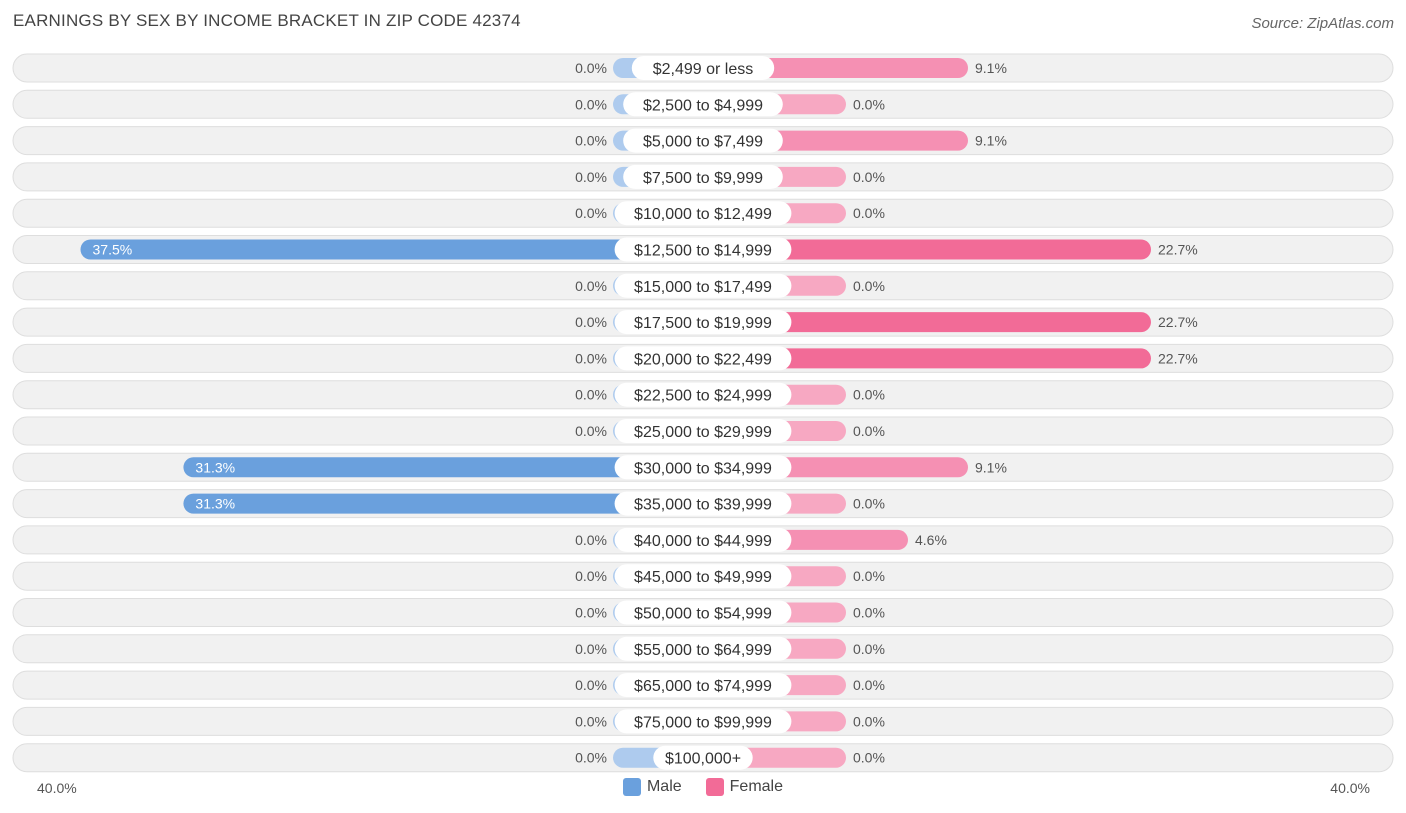 Image resolution: width=1406 pixels, height=813 pixels. I want to click on row-3: 0.0% 0.0% $7,500 to $9,999, so click(703, 177).